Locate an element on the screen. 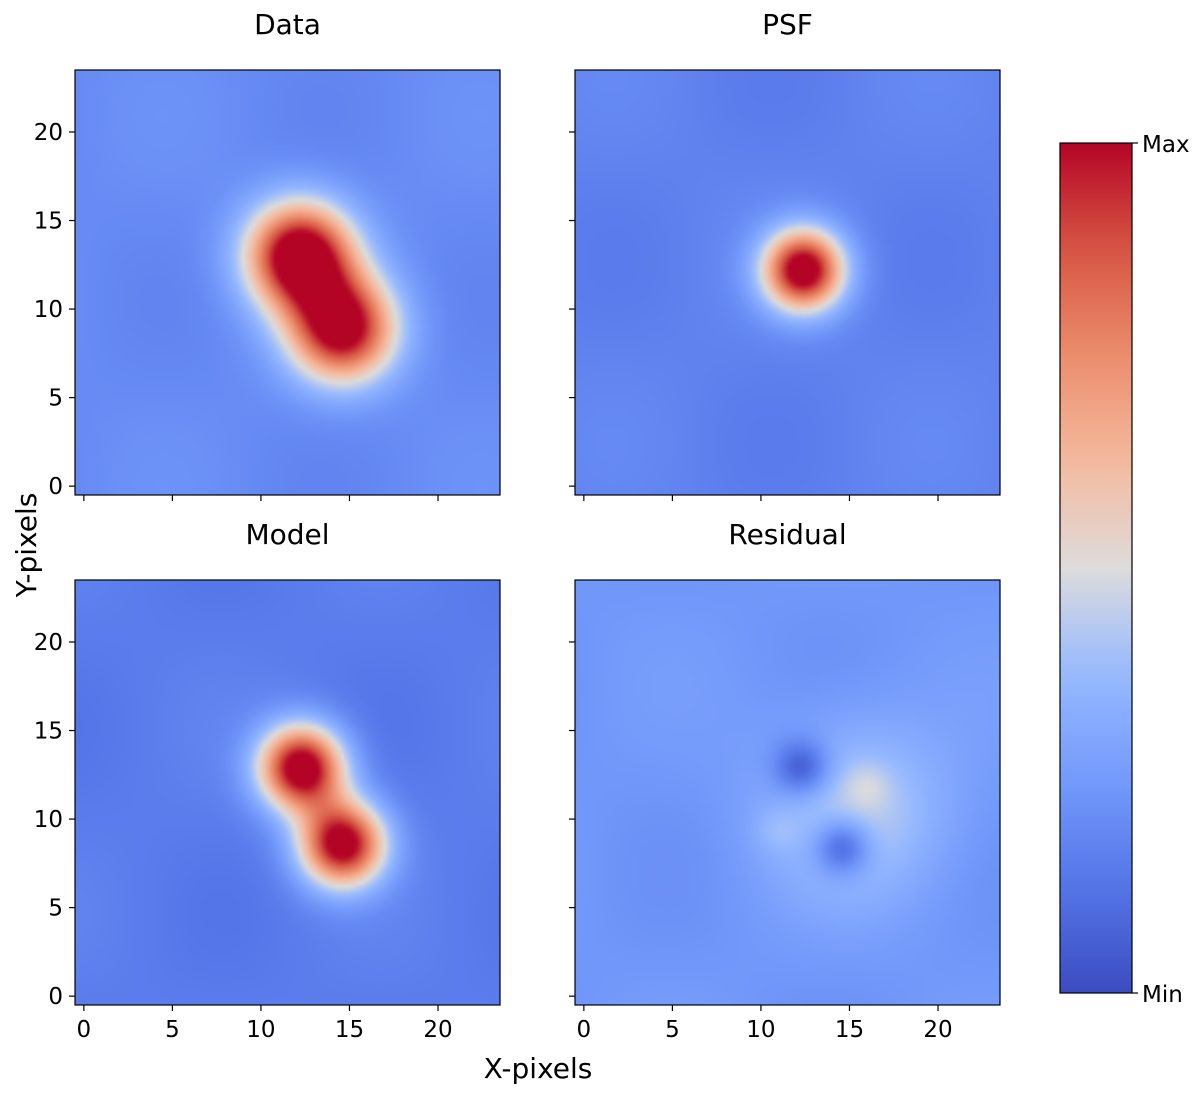 The height and width of the screenshot is (1096, 1200). heatmap-psf is located at coordinates (787, 282).